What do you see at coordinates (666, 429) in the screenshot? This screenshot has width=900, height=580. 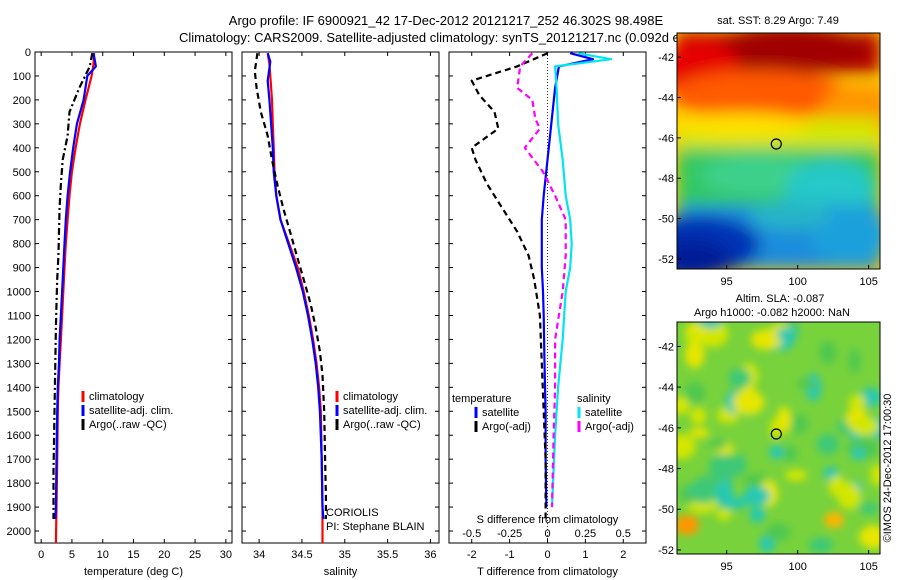 I see `sla-map-ytick-label: -46` at bounding box center [666, 429].